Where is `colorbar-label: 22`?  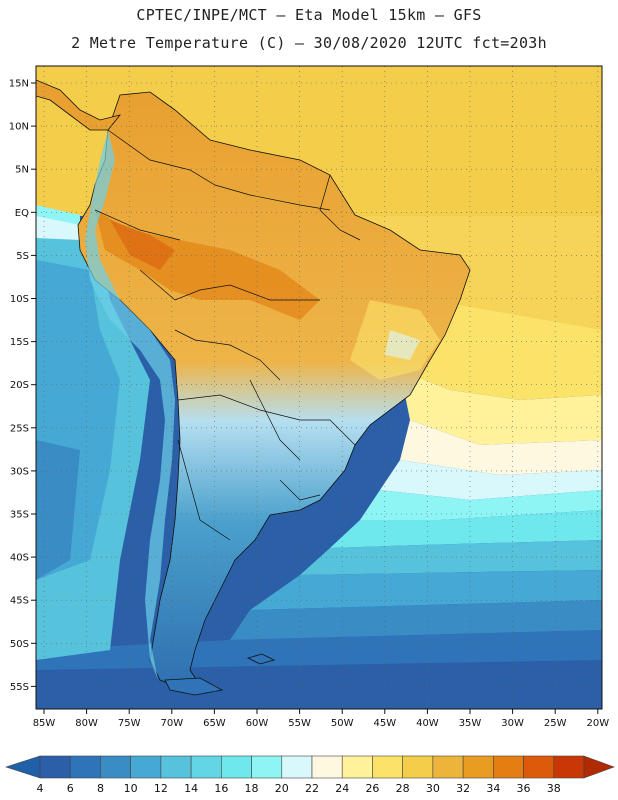
colorbar-label: 22 is located at coordinates (312, 788).